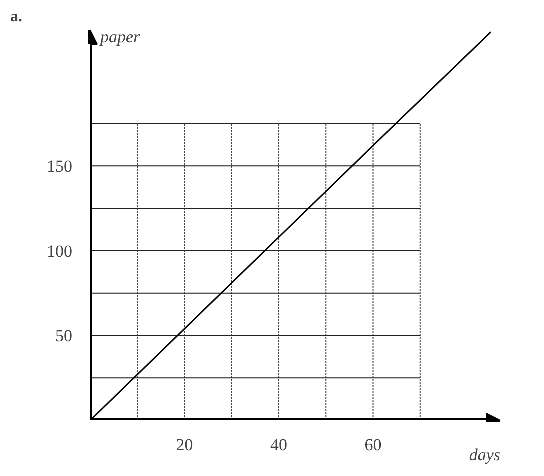  Describe the element at coordinates (59, 166) in the screenshot. I see `y-tick-label: 150` at that location.